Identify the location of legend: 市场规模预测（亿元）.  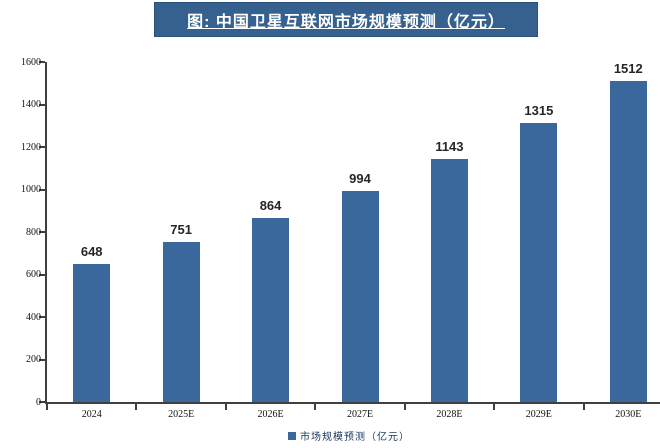
(339, 435).